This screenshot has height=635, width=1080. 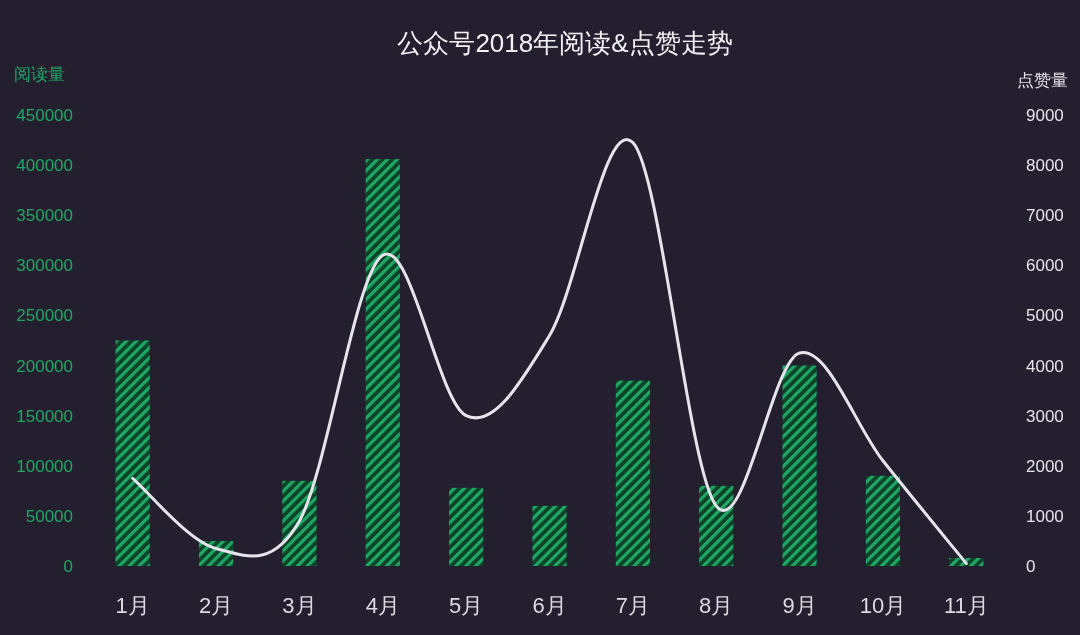 What do you see at coordinates (382, 605) in the screenshot?
I see `x-tick-label: 4月` at bounding box center [382, 605].